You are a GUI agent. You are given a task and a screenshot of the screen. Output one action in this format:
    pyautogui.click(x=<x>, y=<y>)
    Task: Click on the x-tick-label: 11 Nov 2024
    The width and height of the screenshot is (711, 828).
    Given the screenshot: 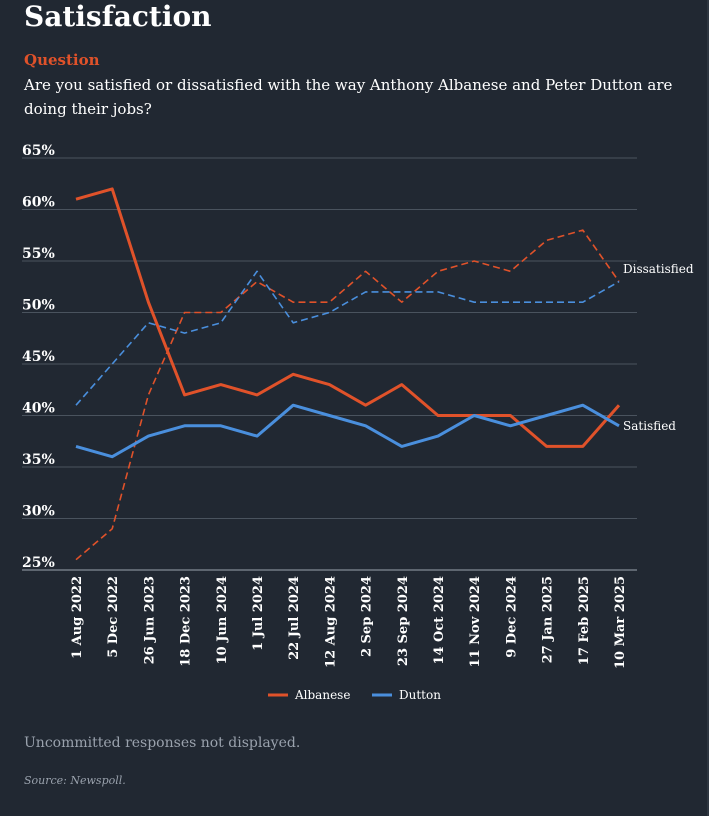 What is the action you would take?
    pyautogui.click(x=475, y=621)
    